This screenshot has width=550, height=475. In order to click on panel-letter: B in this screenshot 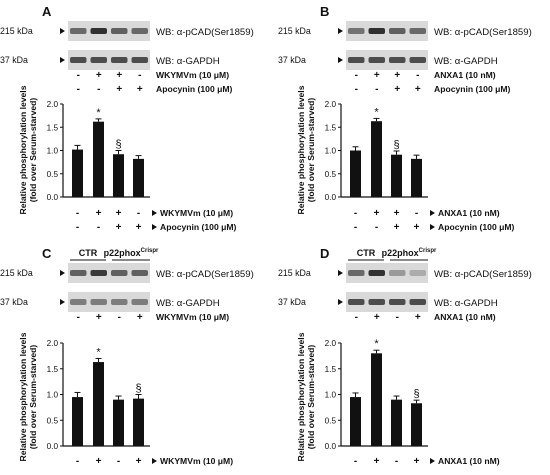, I will do `click(324, 11)`.